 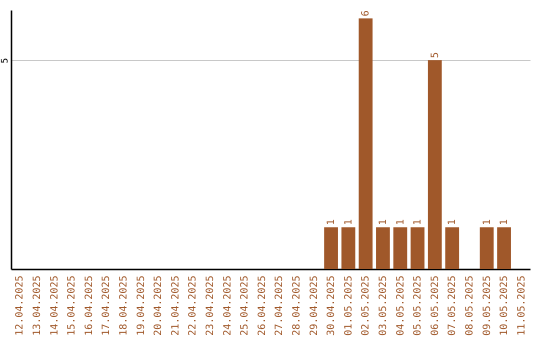 What do you see at coordinates (522, 306) in the screenshot?
I see `x-tick-label: 11.05.2025` at bounding box center [522, 306].